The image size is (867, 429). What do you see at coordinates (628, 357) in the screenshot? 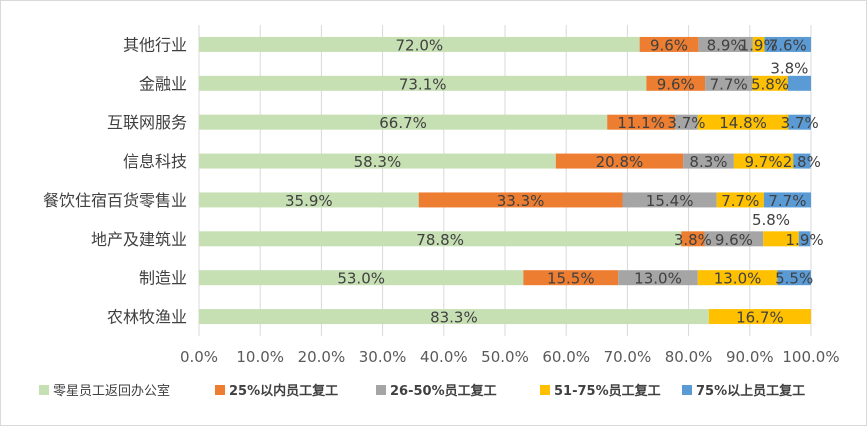
I see `x-tick-label: 70.0%` at bounding box center [628, 357].